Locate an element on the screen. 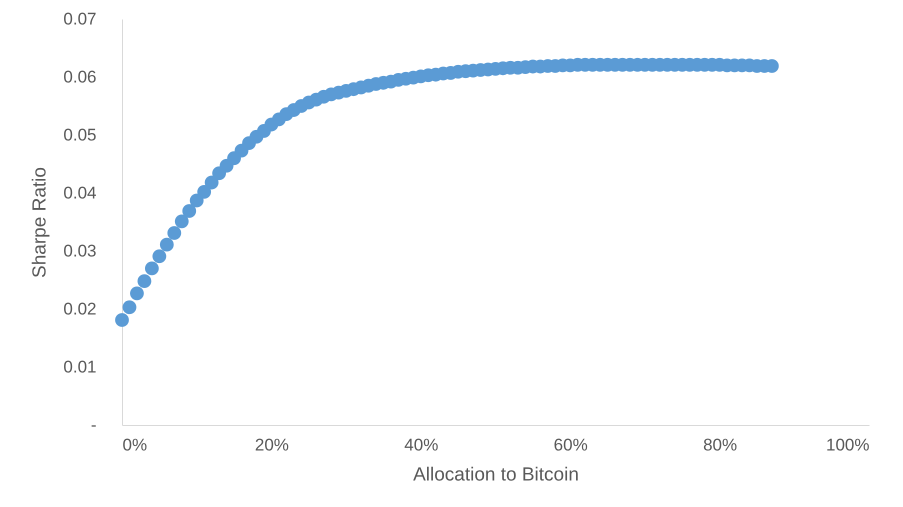 The width and height of the screenshot is (903, 507). y-tick-label: 0.07 is located at coordinates (79, 19).